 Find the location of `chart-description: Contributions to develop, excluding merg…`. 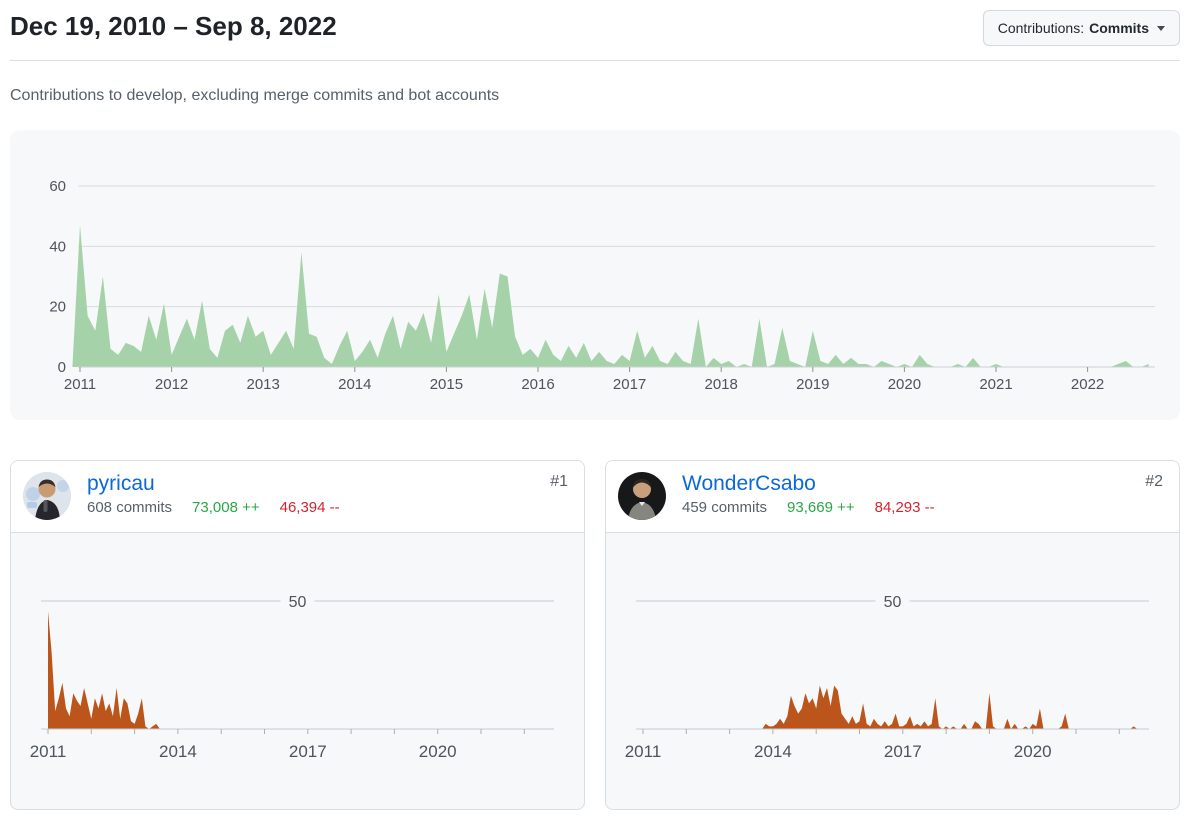

chart-description: Contributions to develop, excluding merg… is located at coordinates (255, 95).